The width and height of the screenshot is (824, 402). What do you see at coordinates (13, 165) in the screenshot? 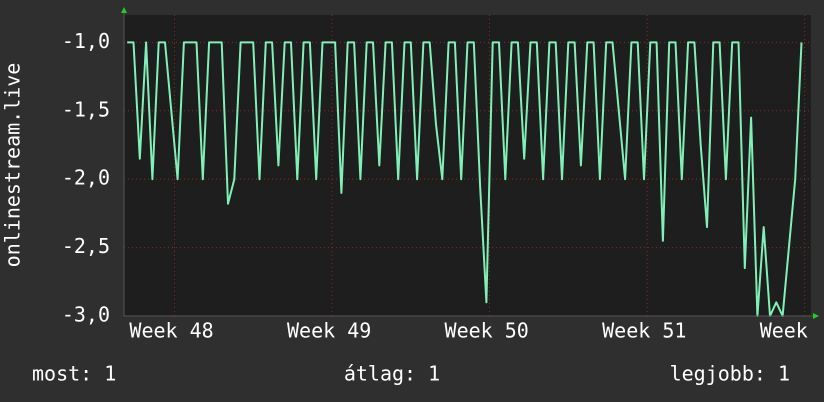
I see `y-axis-label: onlinestream.live` at bounding box center [13, 165].